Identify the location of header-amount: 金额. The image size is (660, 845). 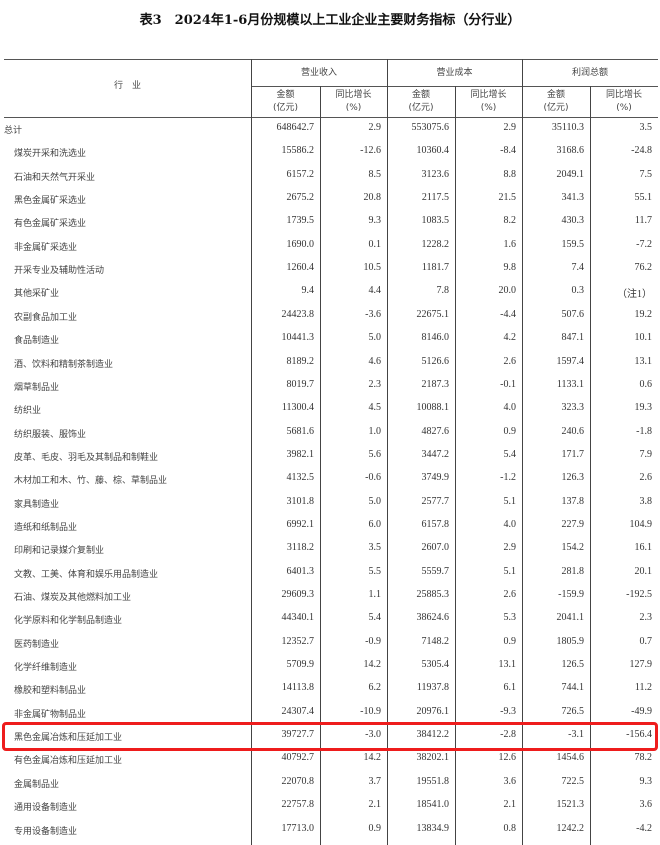
(285, 95).